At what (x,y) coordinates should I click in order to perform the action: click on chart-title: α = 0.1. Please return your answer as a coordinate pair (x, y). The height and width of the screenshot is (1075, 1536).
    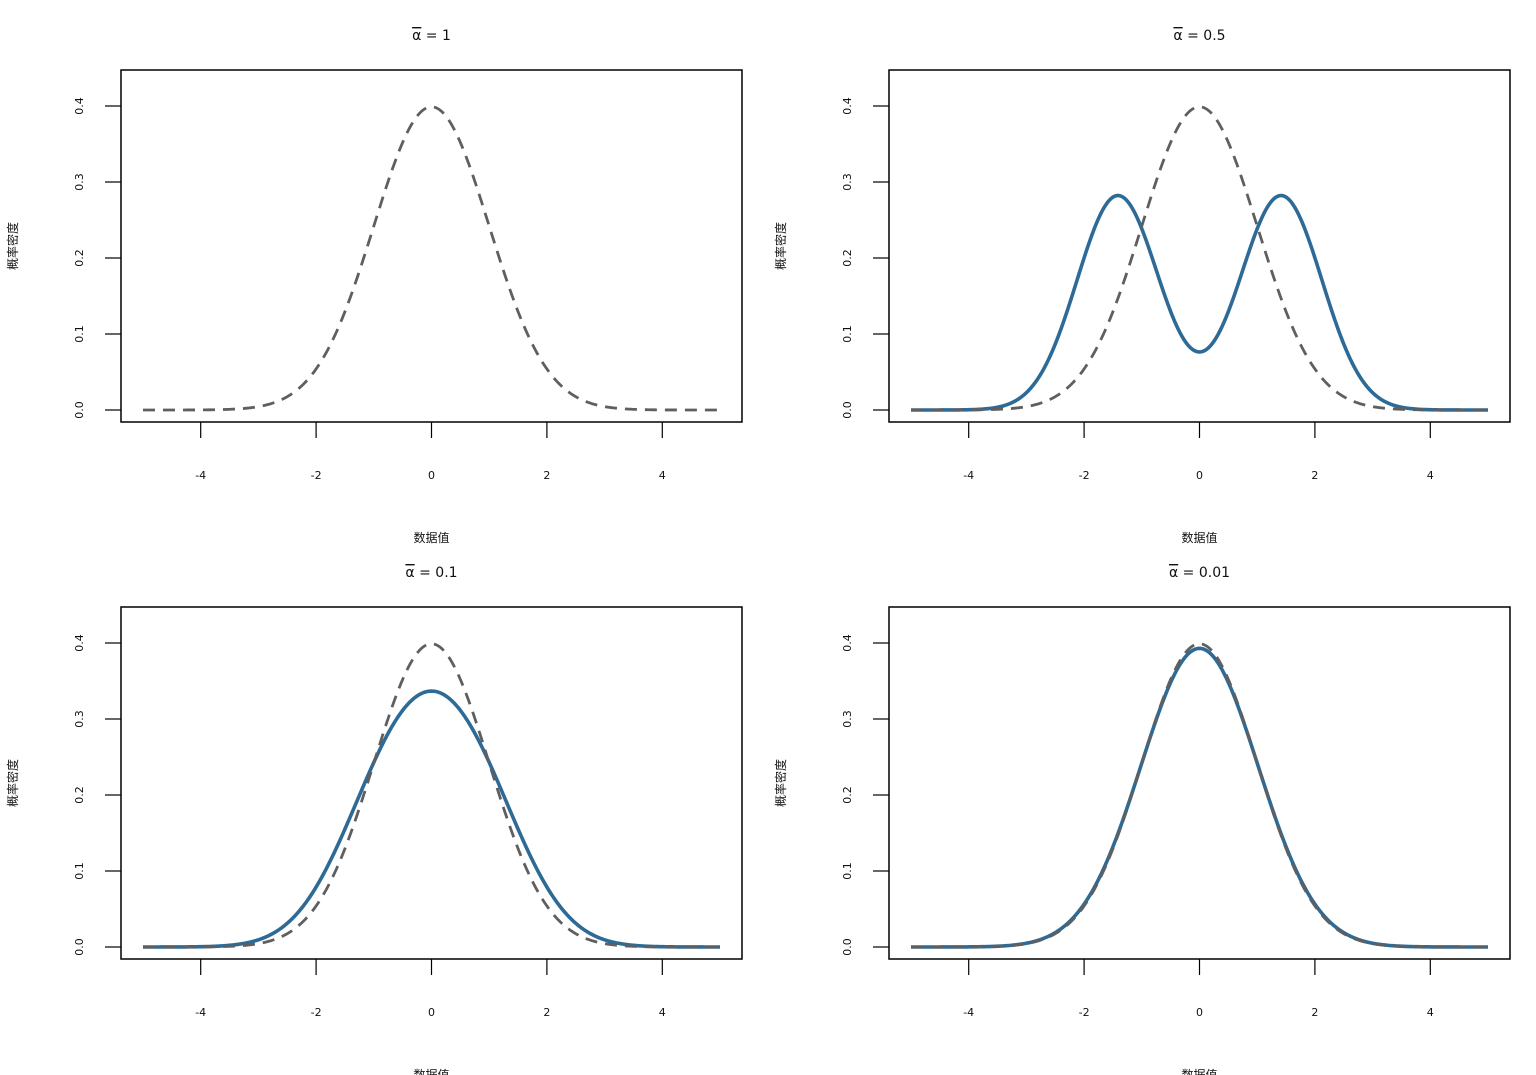
    Looking at the image, I should click on (431, 573).